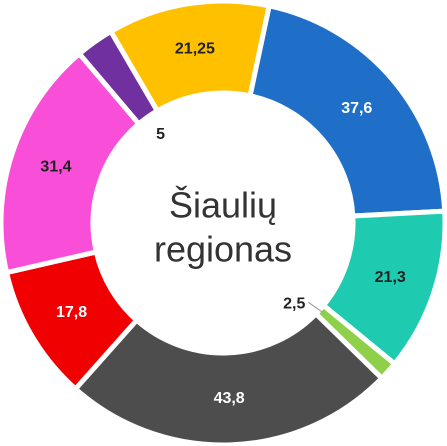 This screenshot has height=446, width=447. Describe the element at coordinates (160, 134) in the screenshot. I see `value-label: 5` at that location.